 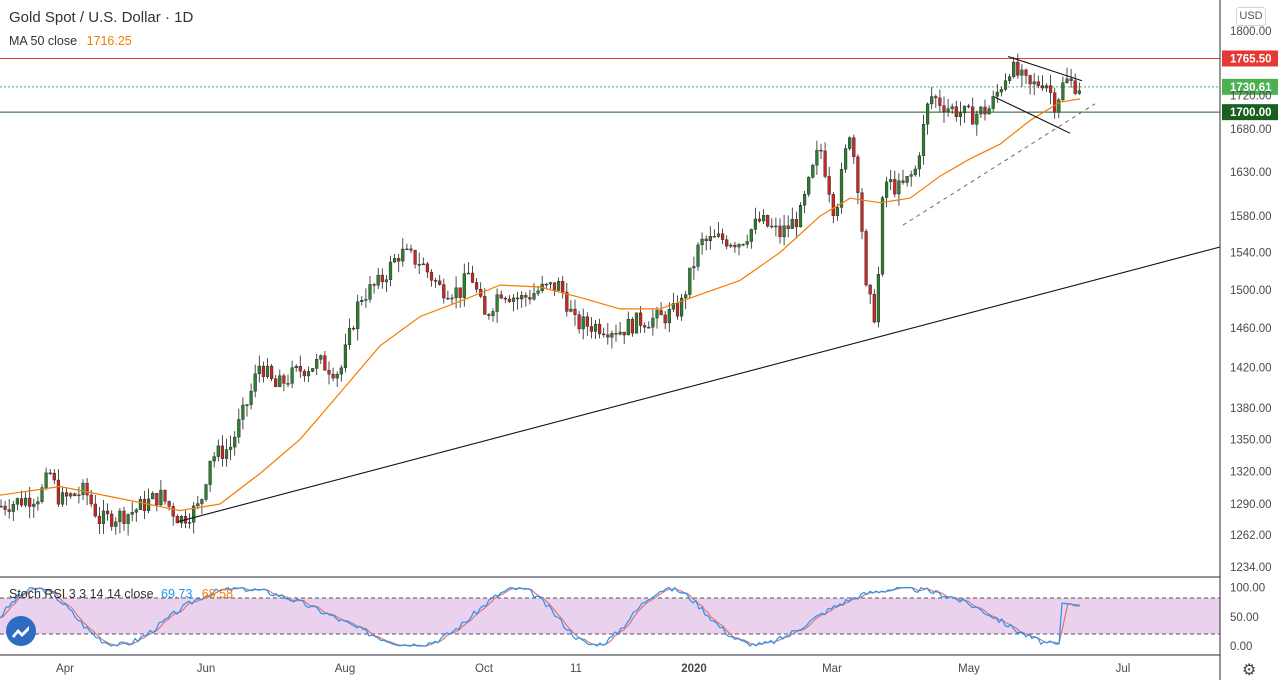 What do you see at coordinates (999, 164) in the screenshot?
I see `trendline-dashed-support` at bounding box center [999, 164].